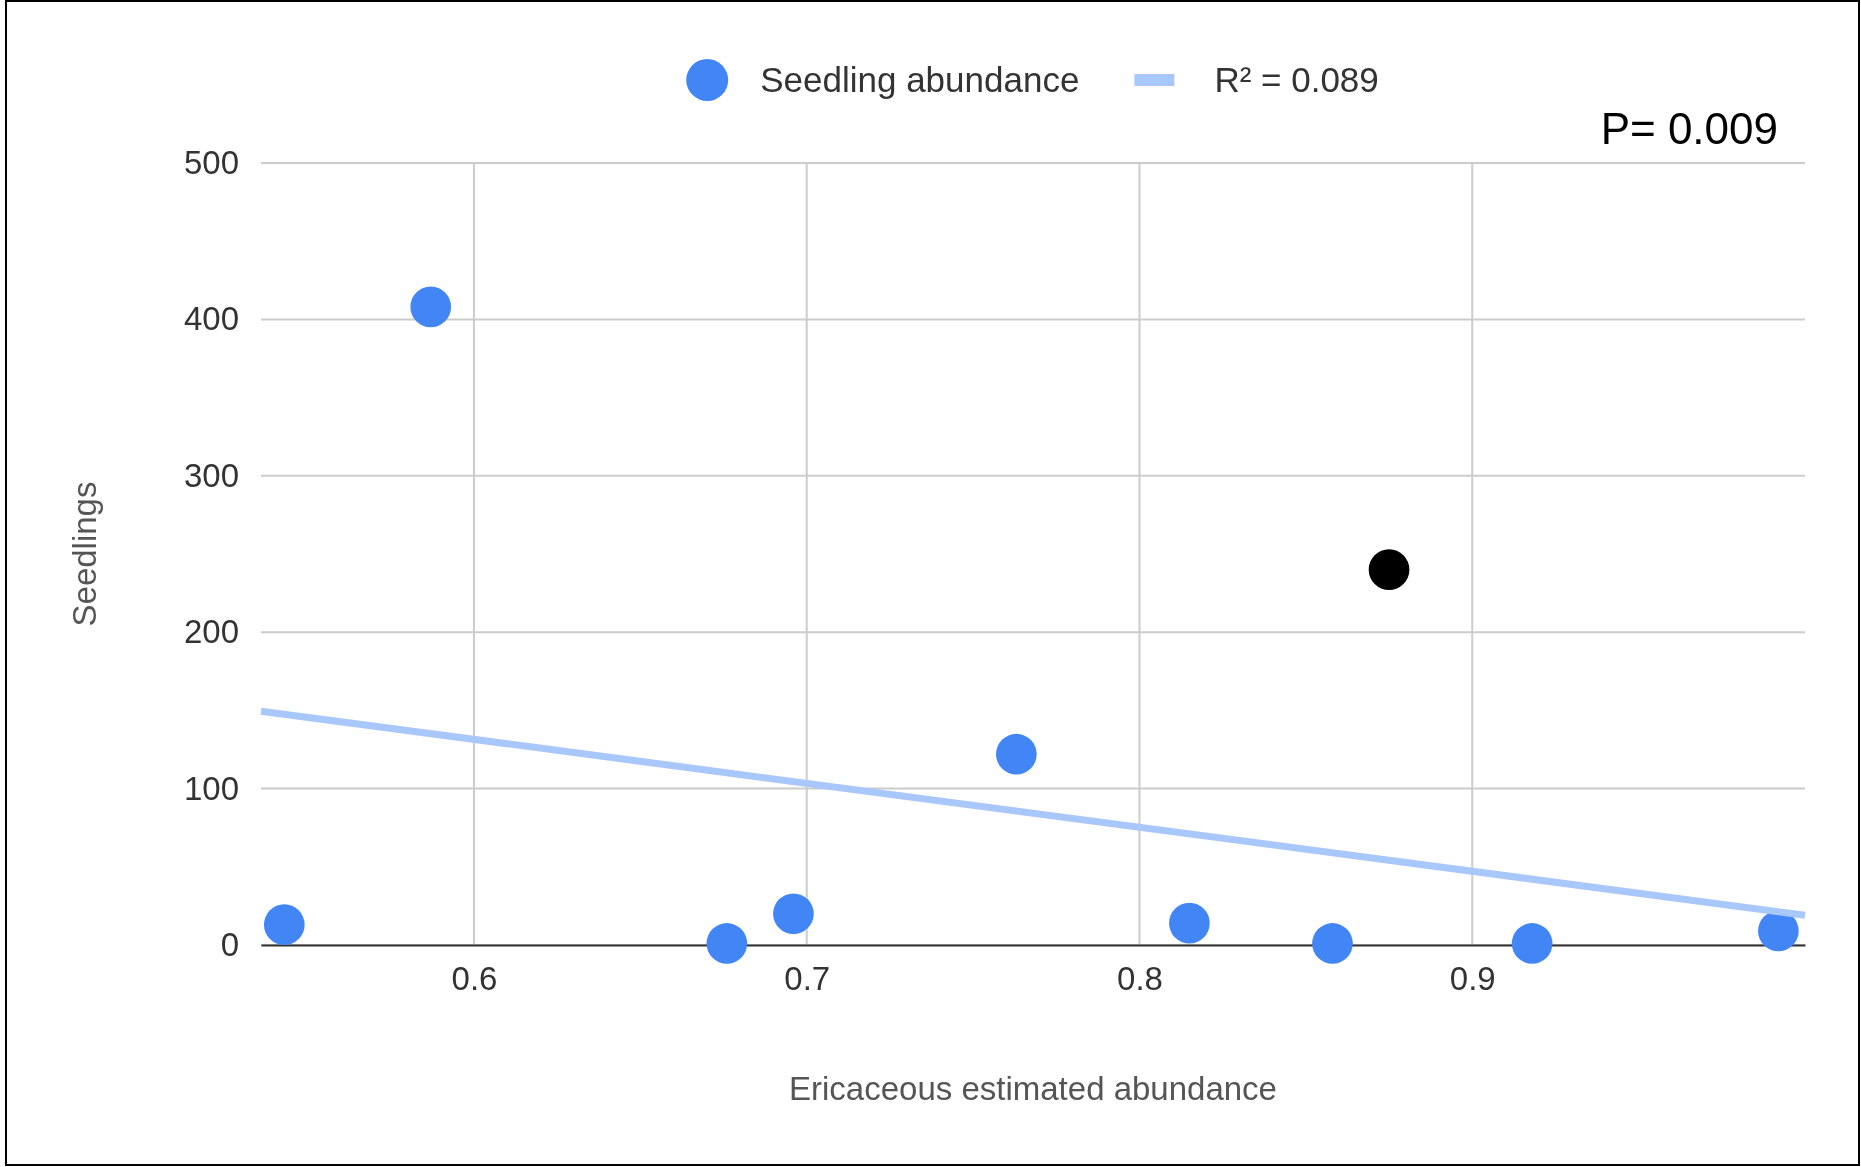  What do you see at coordinates (211, 475) in the screenshot?
I see `y-tick-label: 300` at bounding box center [211, 475].